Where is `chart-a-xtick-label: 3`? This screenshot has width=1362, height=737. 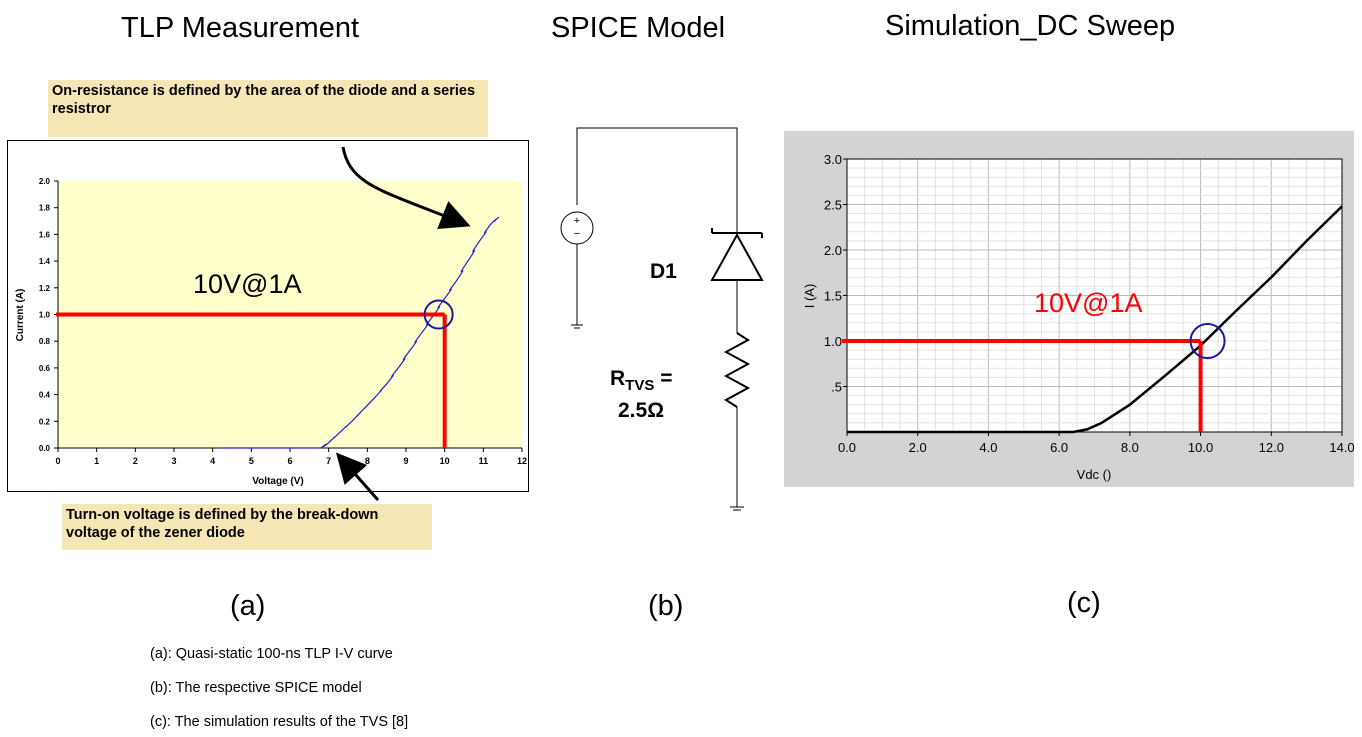 chart-a-xtick-label: 3 is located at coordinates (173, 461).